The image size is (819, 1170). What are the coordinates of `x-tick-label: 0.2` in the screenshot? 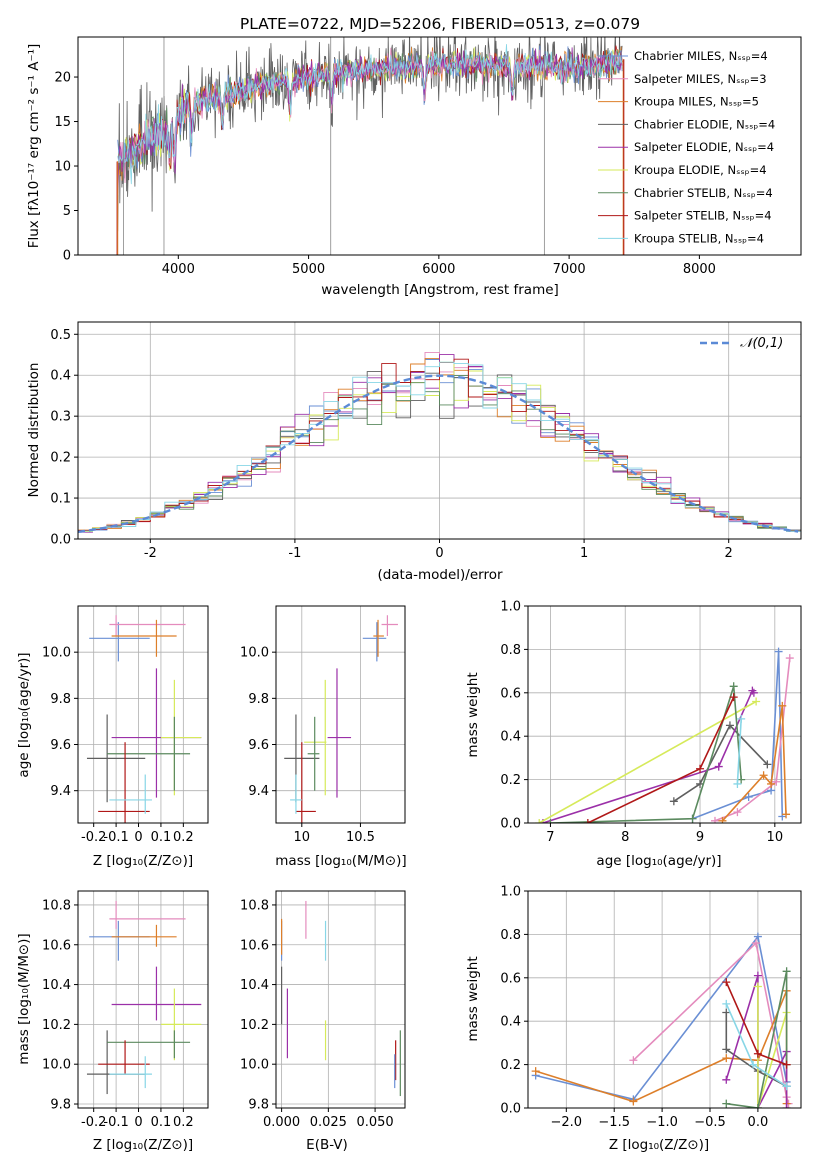 It's located at (183, 837).